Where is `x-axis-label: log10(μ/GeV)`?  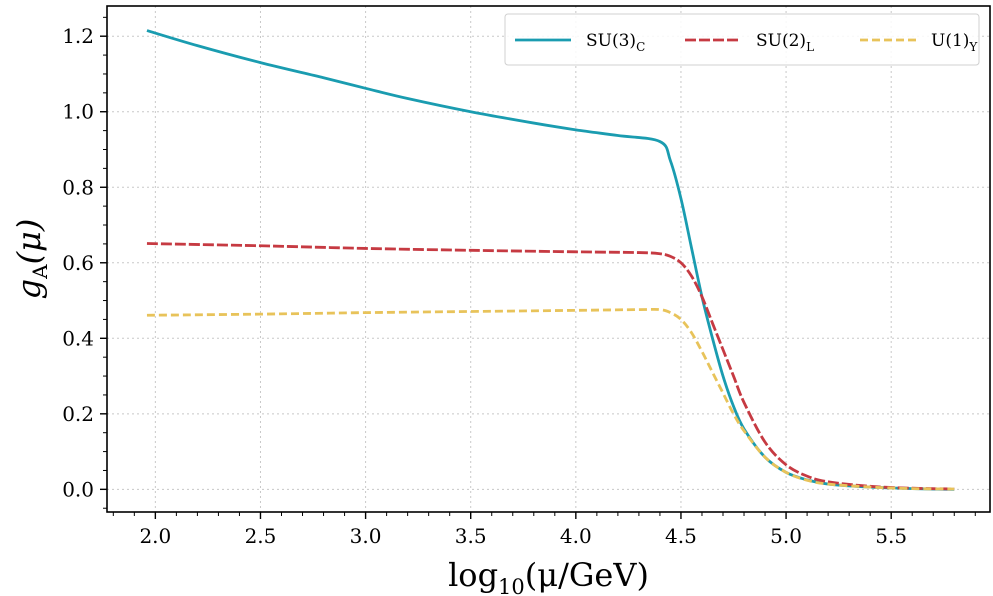 x-axis-label: log10(μ/GeV) is located at coordinates (548, 576).